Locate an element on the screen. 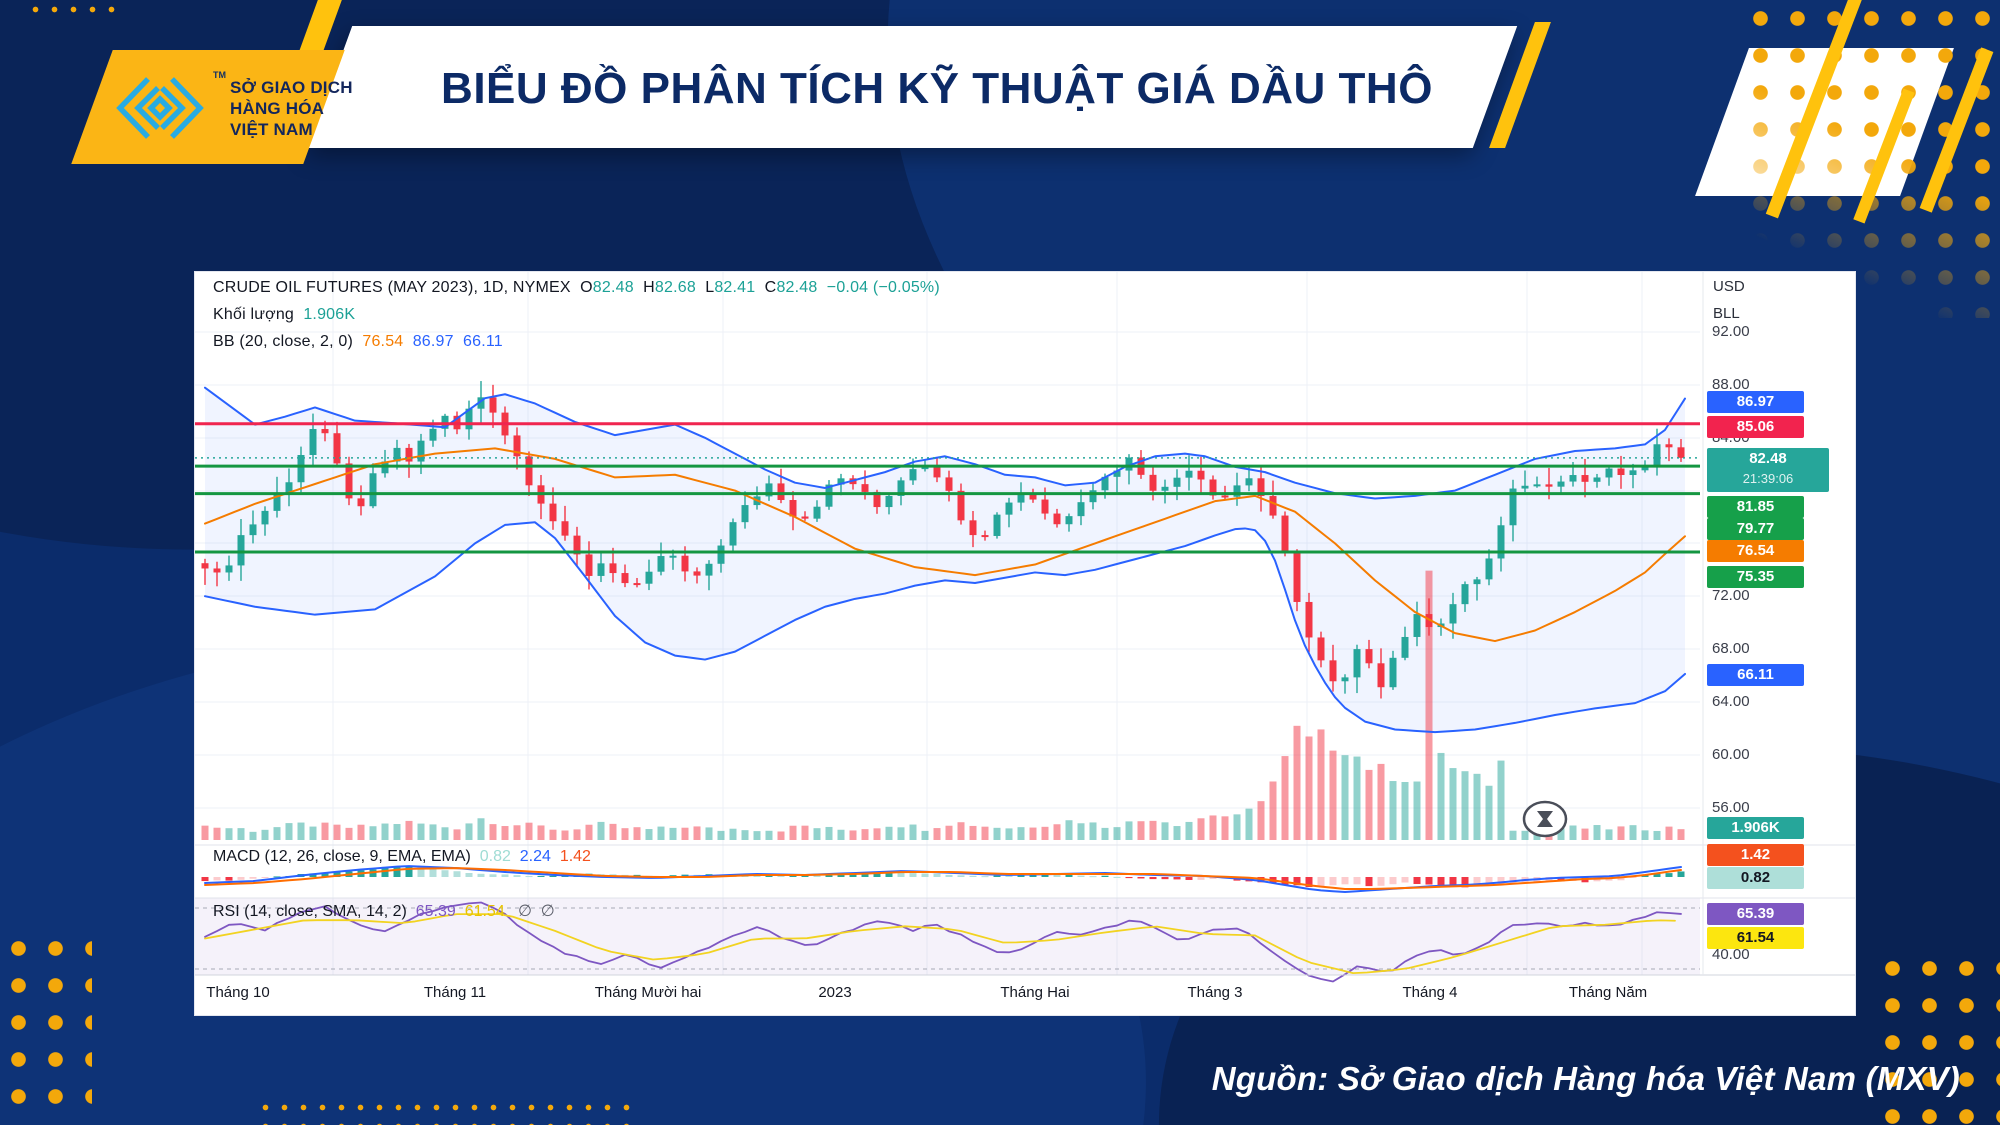  rsi-value: 65.39 is located at coordinates (435, 911).